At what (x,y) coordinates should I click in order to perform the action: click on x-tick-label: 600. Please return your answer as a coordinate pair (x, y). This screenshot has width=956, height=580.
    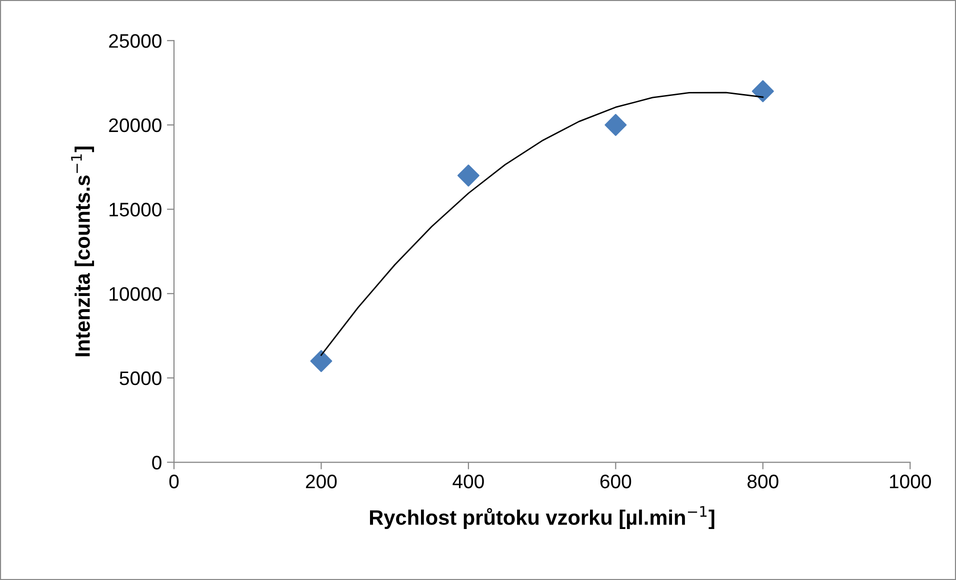
    Looking at the image, I should click on (616, 481).